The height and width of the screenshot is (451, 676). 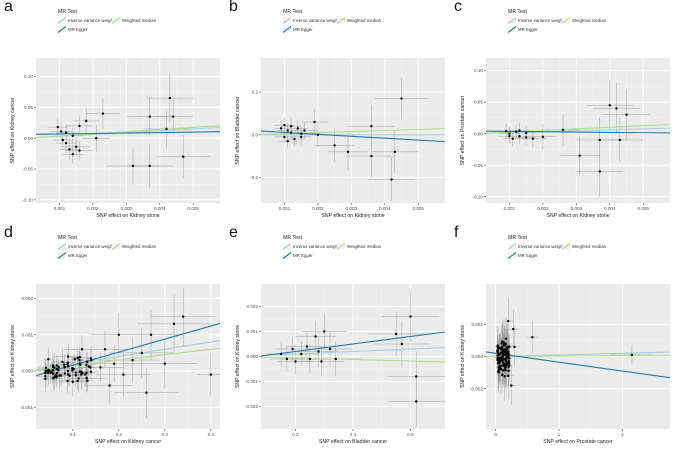 What do you see at coordinates (253, 306) in the screenshot?
I see `y-tick-label: 0.002` at bounding box center [253, 306].